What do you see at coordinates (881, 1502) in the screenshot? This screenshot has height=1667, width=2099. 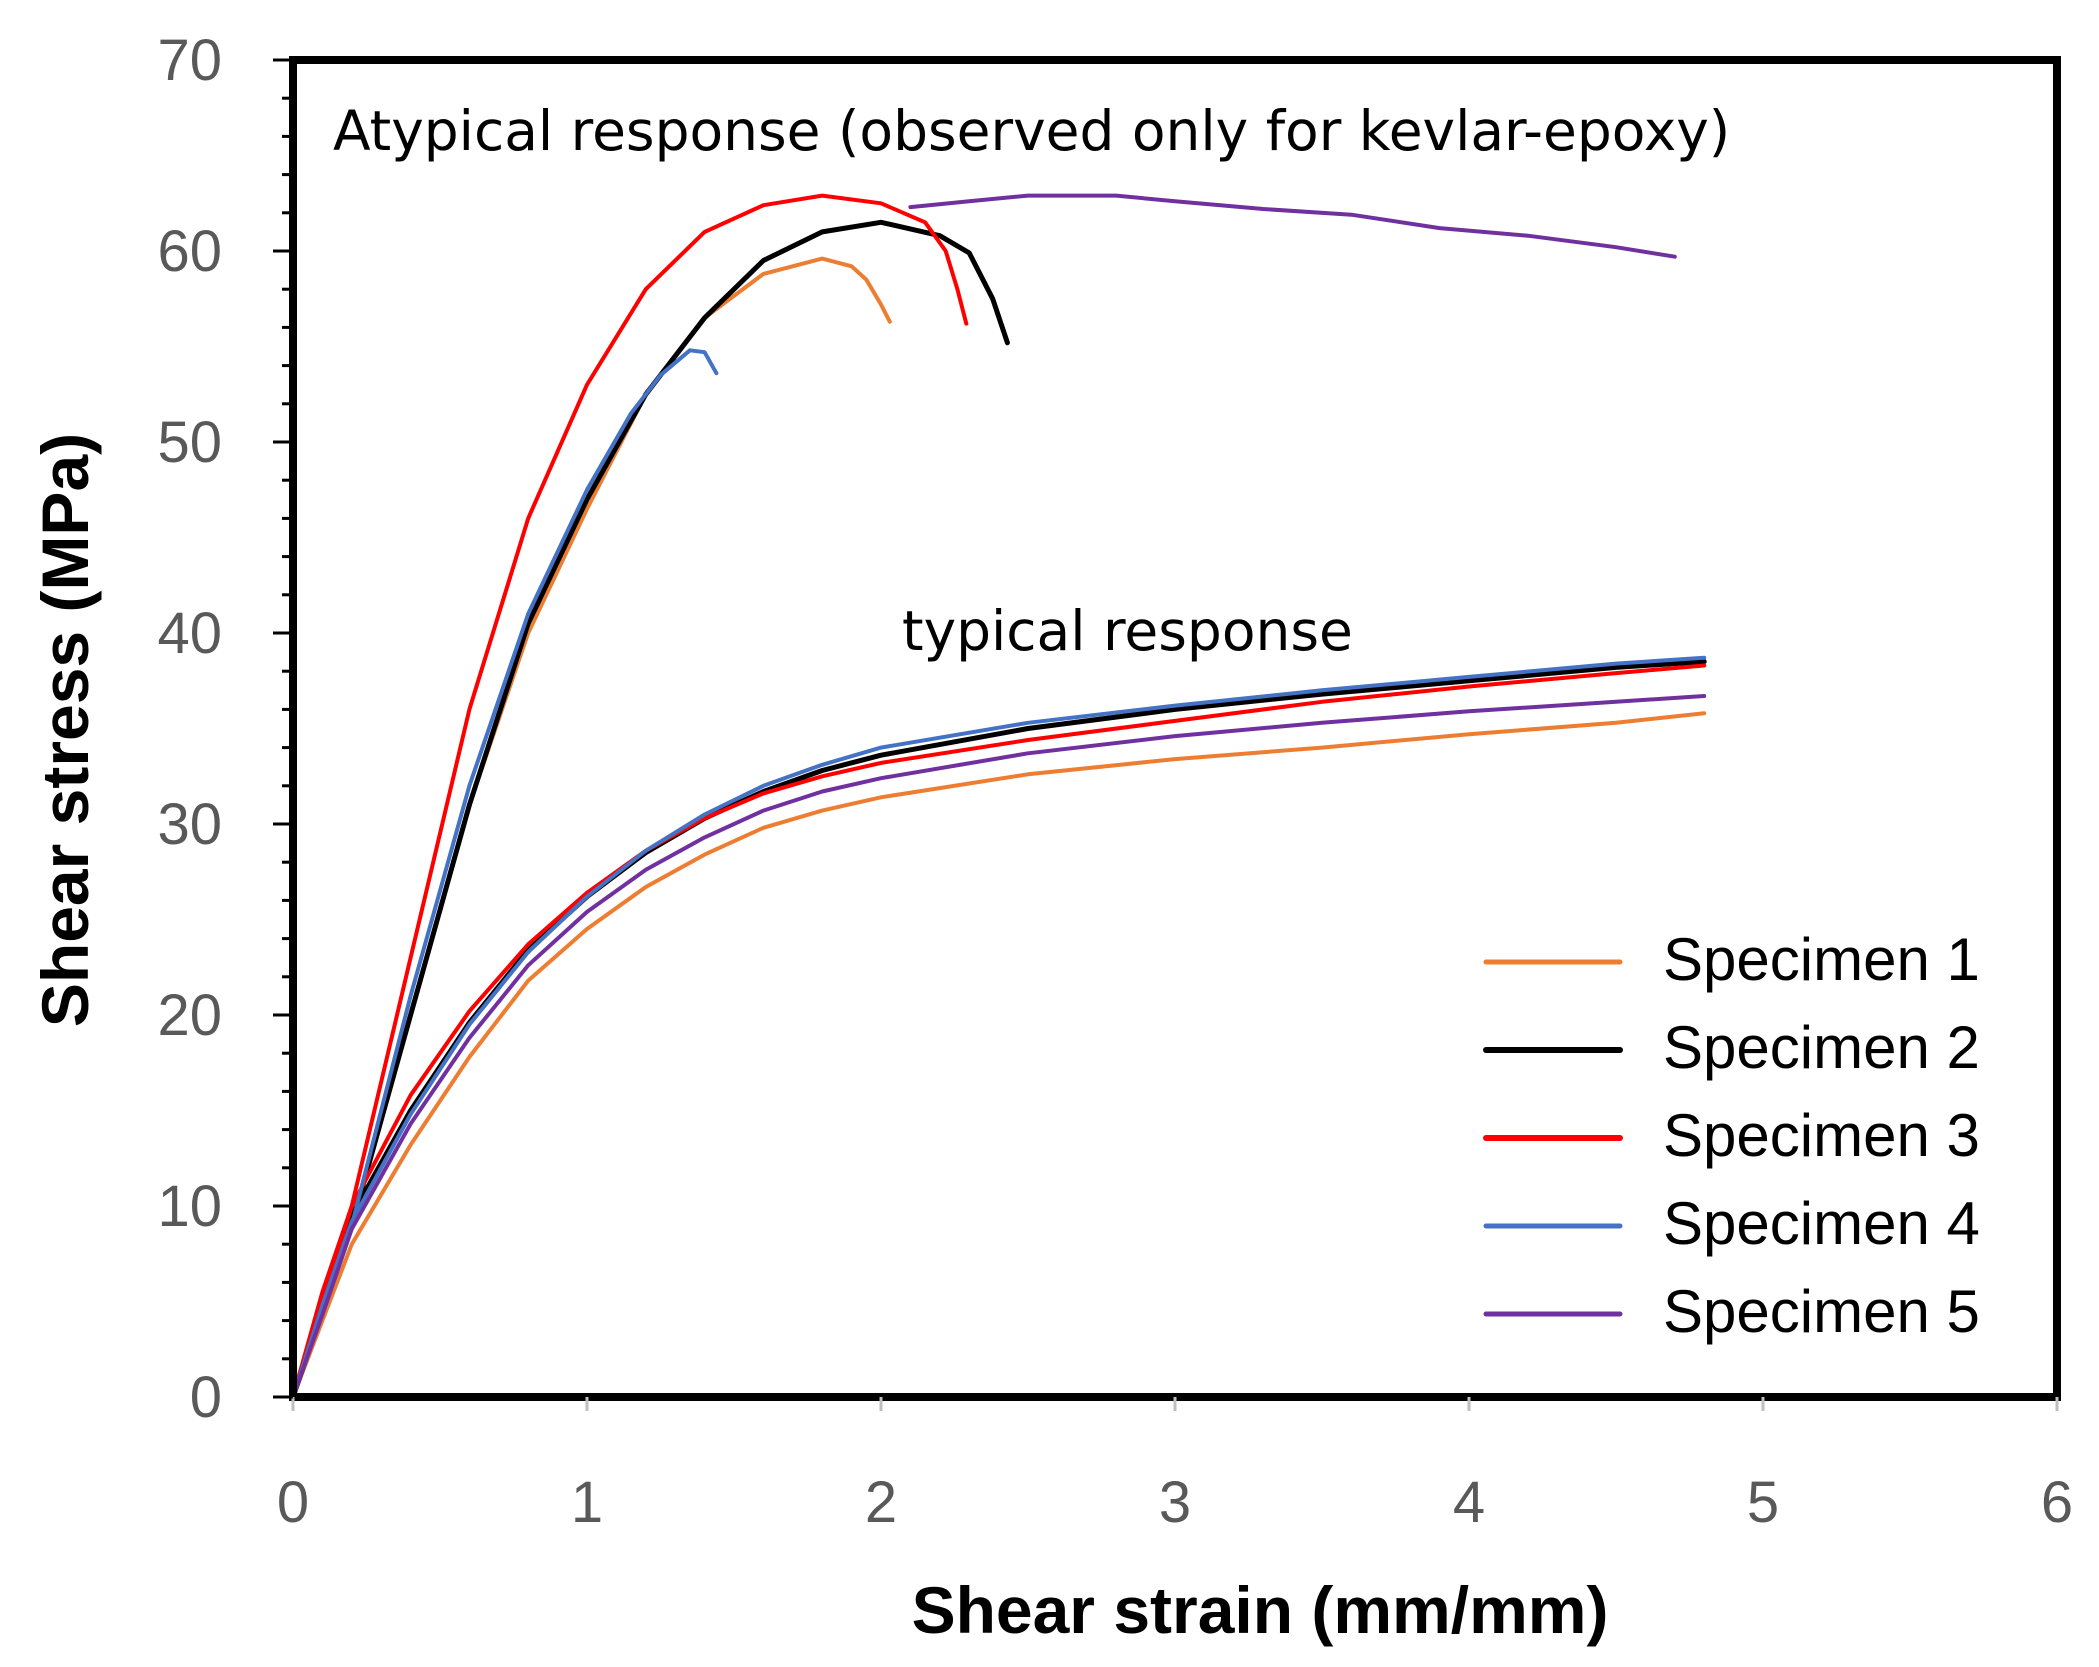 I see `x-tick-label: 2` at bounding box center [881, 1502].